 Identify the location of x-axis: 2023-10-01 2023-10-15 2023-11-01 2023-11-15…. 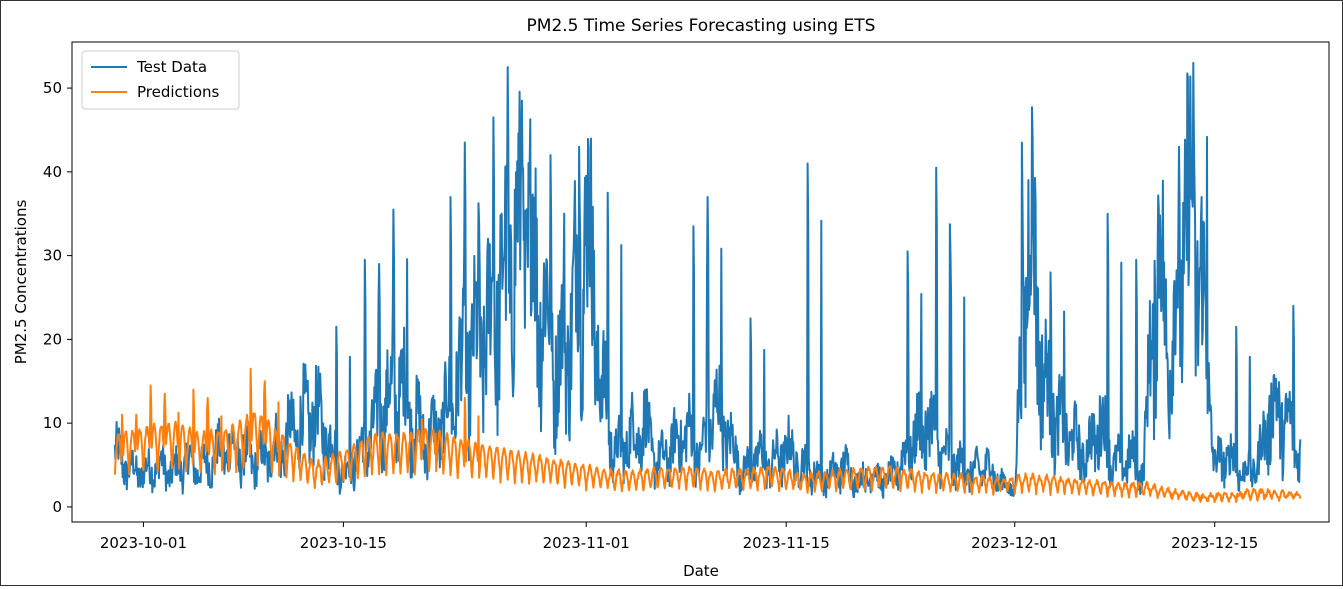
(679, 537).